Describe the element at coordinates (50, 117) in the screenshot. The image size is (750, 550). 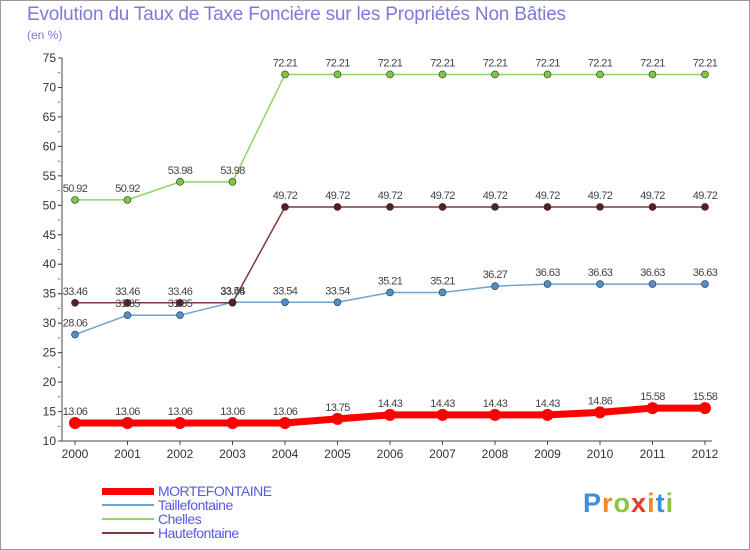
I see `y-tick-label: 65` at that location.